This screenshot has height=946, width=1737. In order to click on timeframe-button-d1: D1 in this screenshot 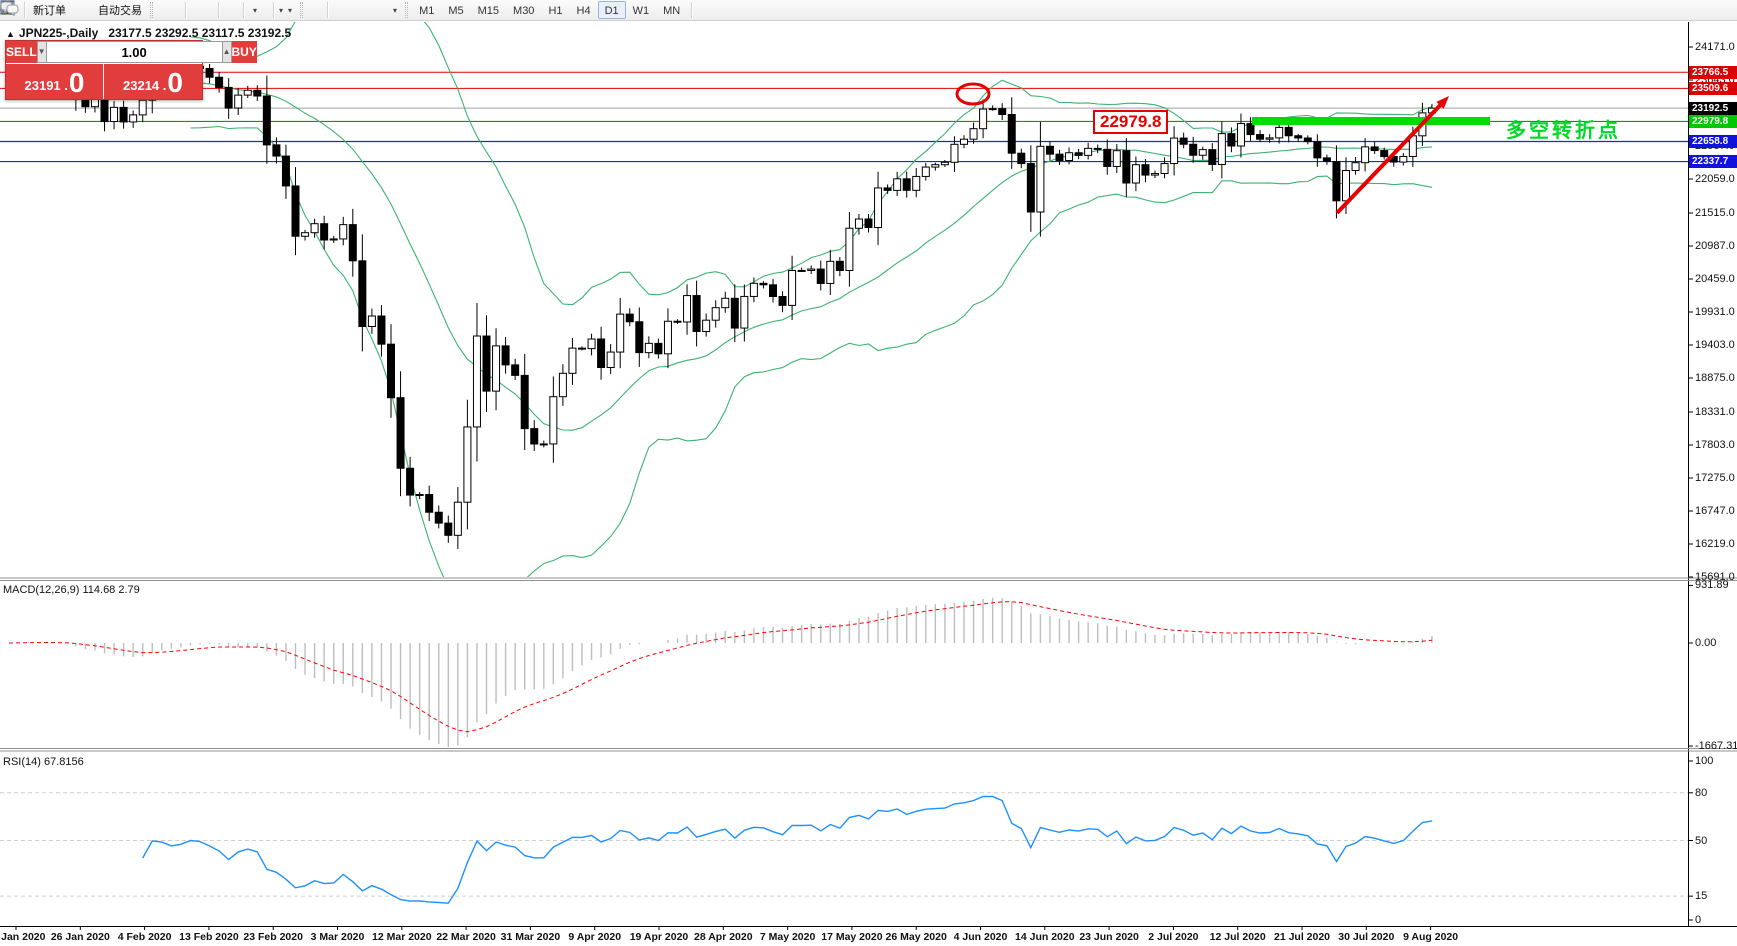, I will do `click(611, 10)`.